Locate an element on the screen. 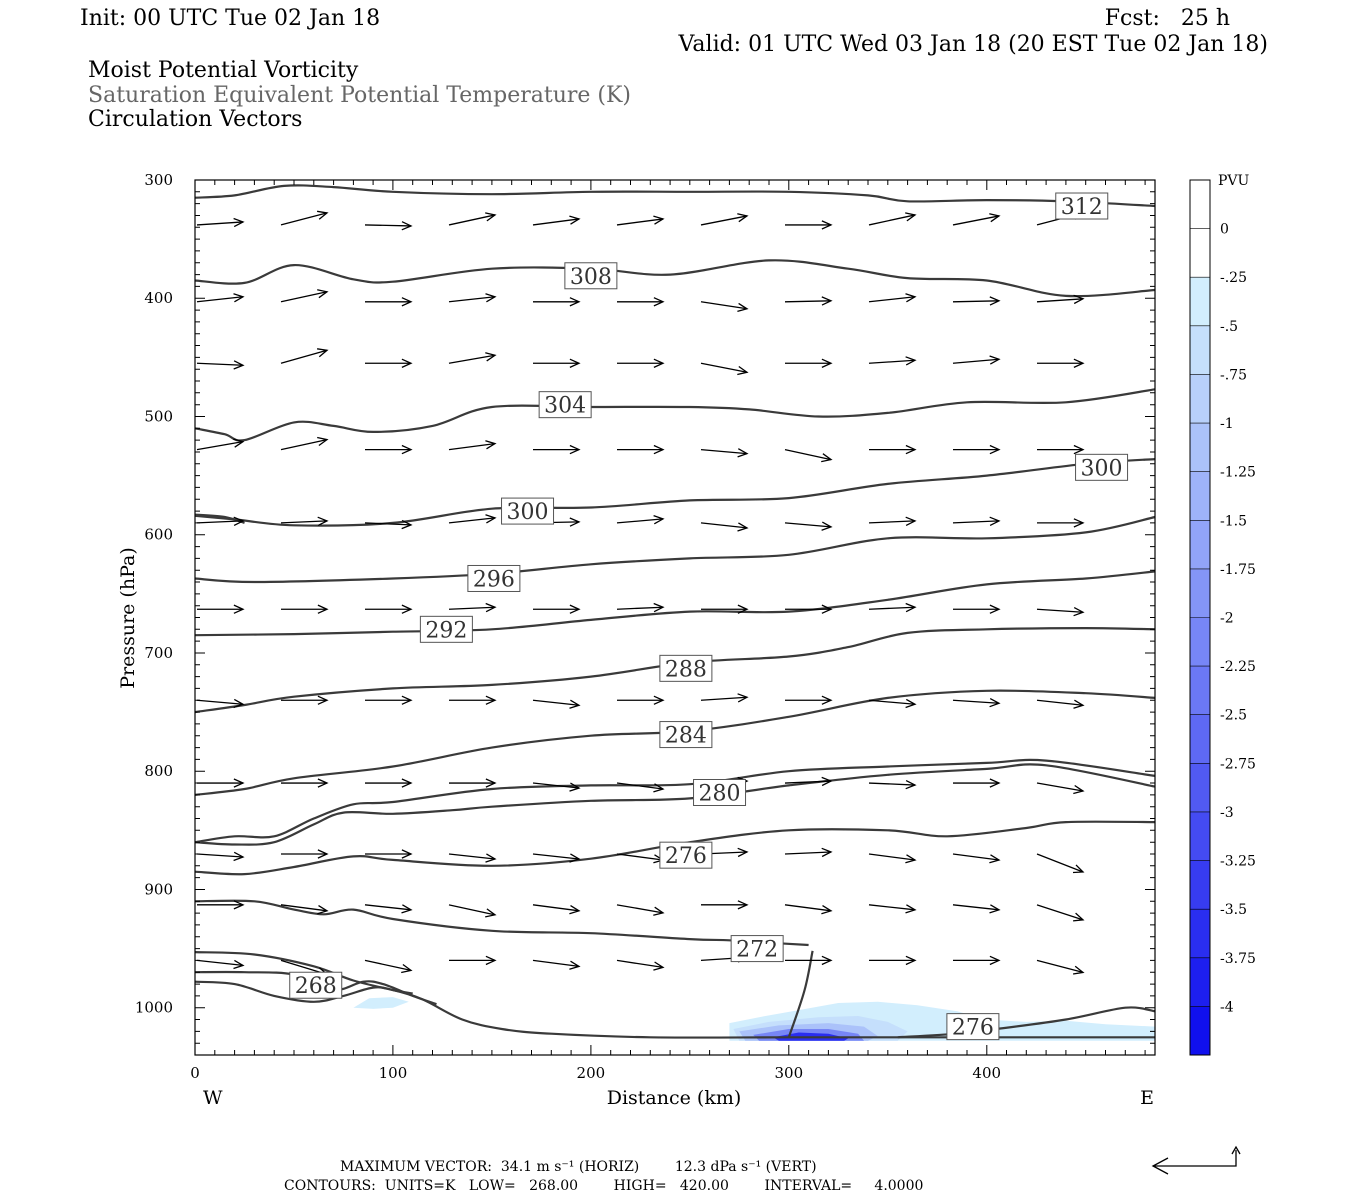  reference-vector-icon is located at coordinates (1196, 1160).